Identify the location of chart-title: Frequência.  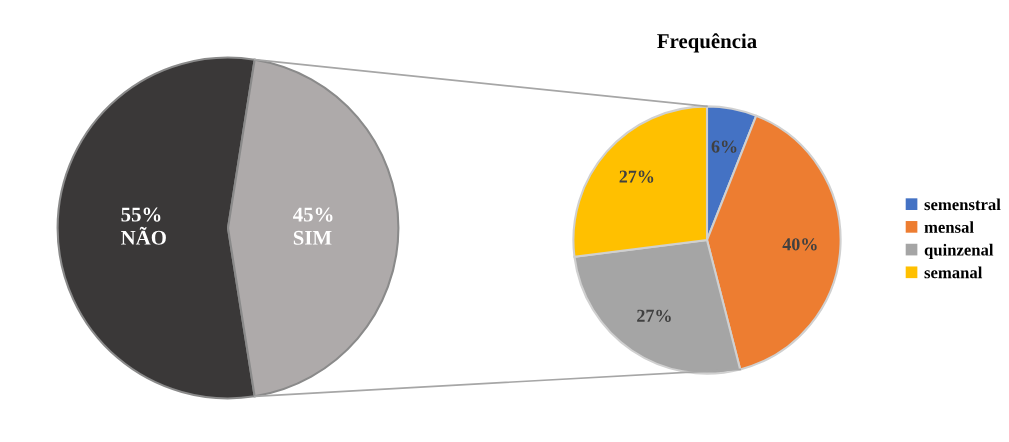
(707, 43).